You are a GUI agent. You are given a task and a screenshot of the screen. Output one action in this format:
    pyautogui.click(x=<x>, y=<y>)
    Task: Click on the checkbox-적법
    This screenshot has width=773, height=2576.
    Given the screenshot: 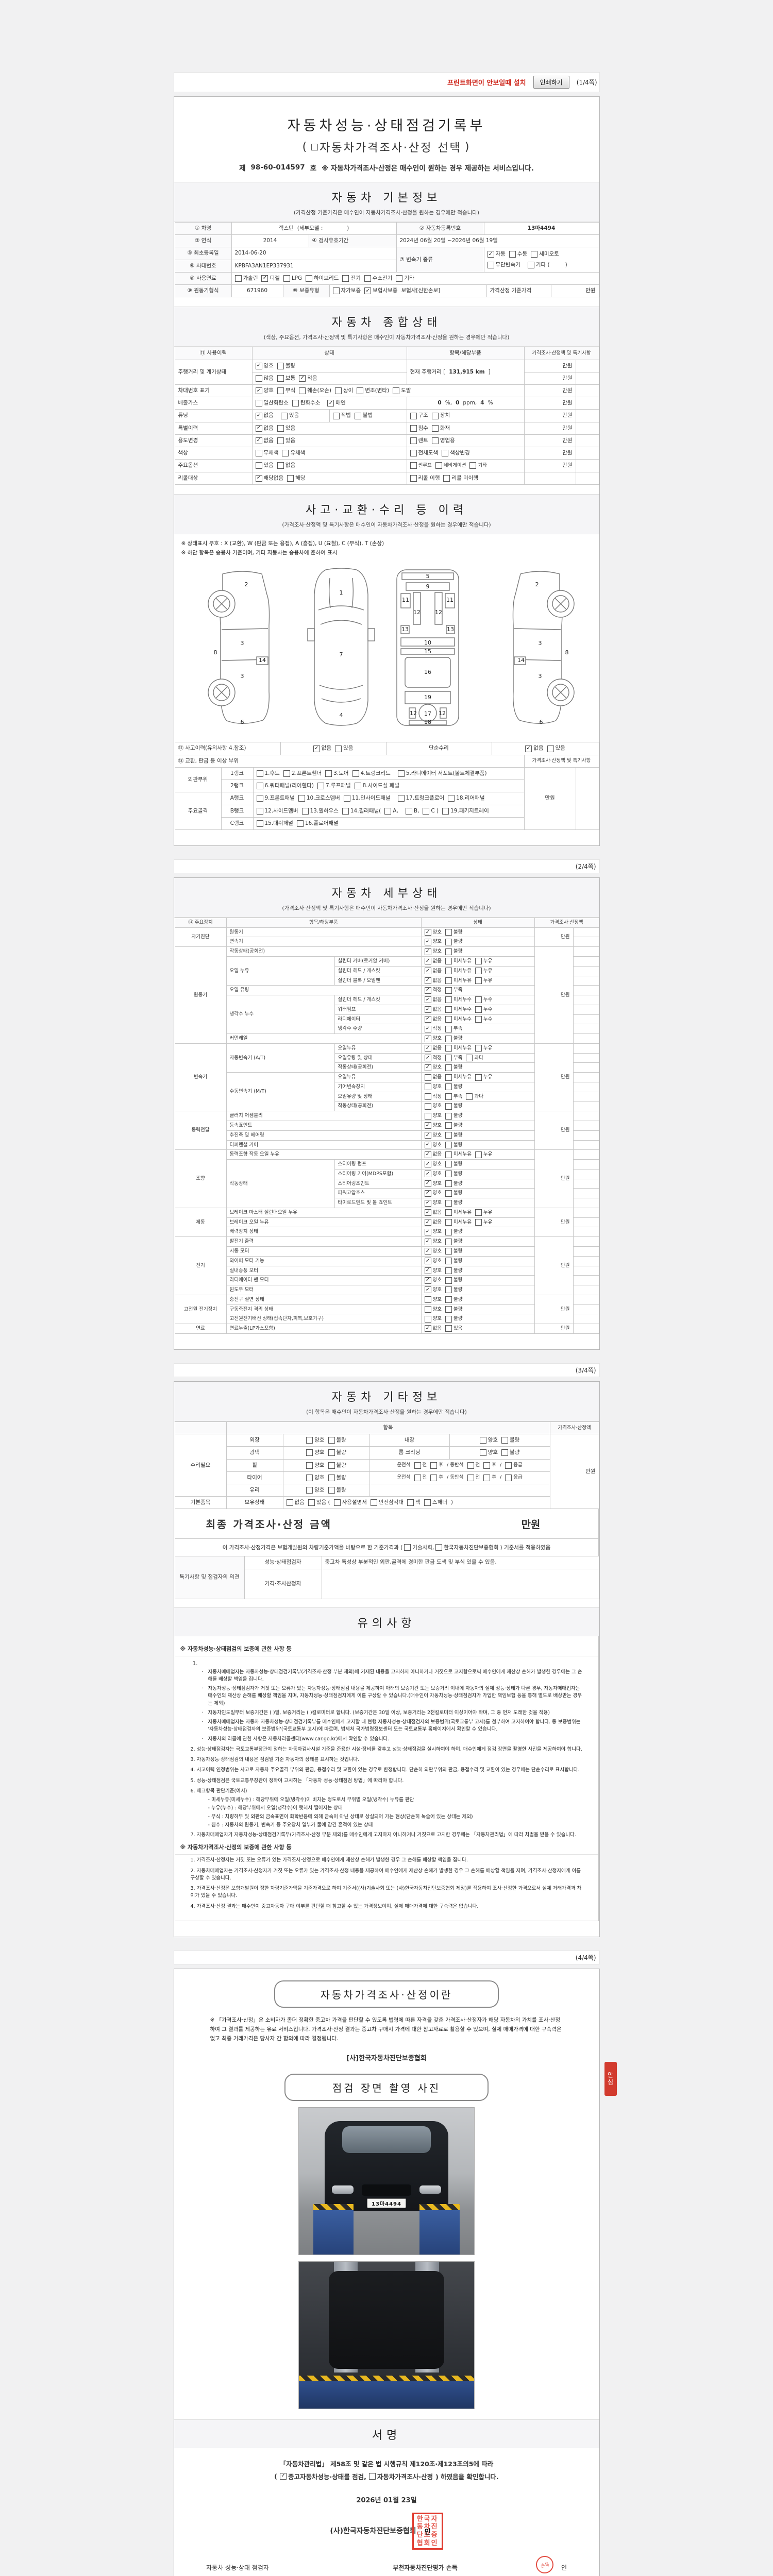 What is the action you would take?
    pyautogui.click(x=336, y=415)
    